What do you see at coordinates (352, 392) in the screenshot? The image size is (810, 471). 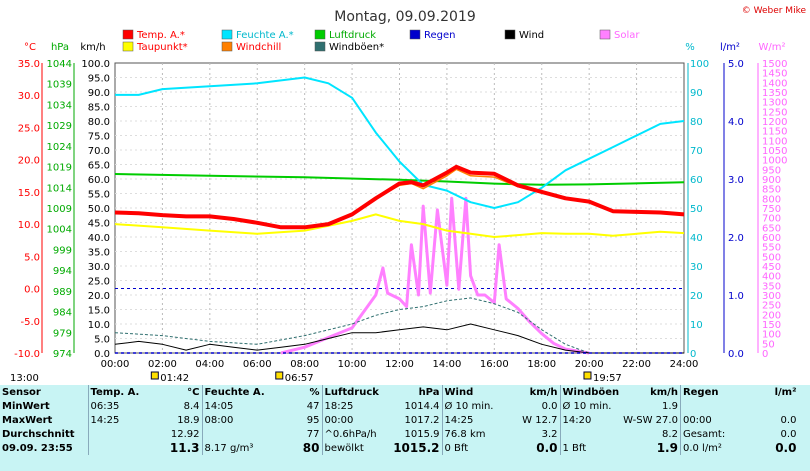 I see `stats-header: Luftdruck` at bounding box center [352, 392].